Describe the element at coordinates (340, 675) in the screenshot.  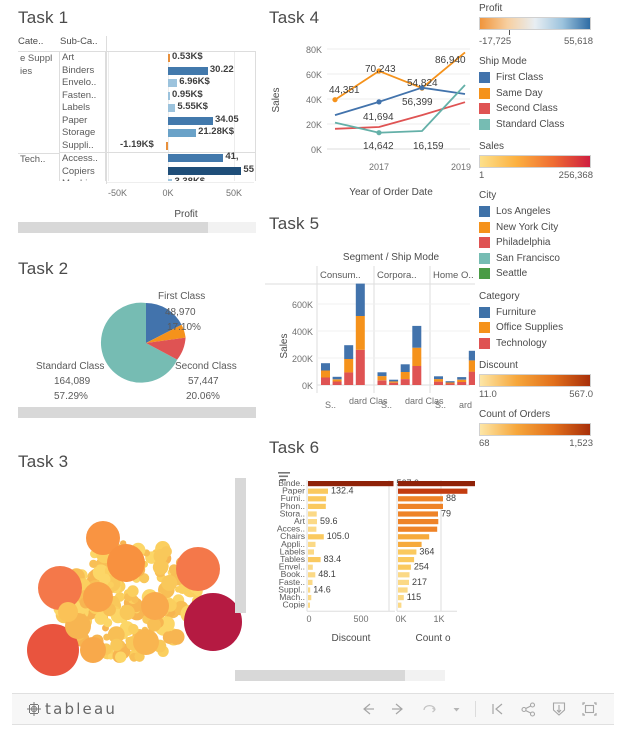
I see `task-6-hscrollbar` at that location.